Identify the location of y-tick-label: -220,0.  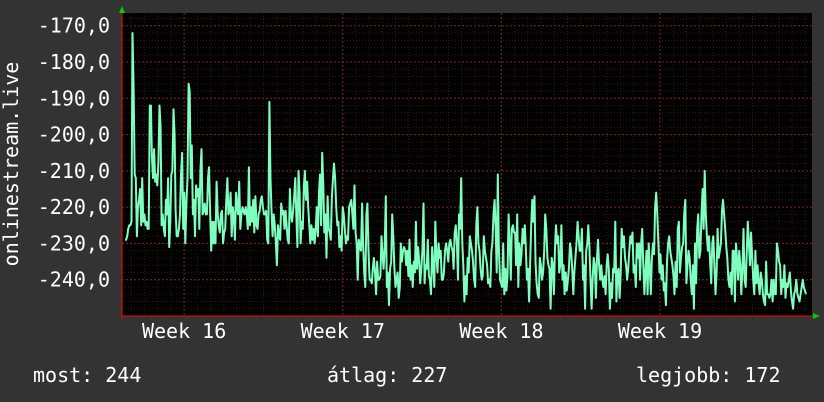
(74, 207).